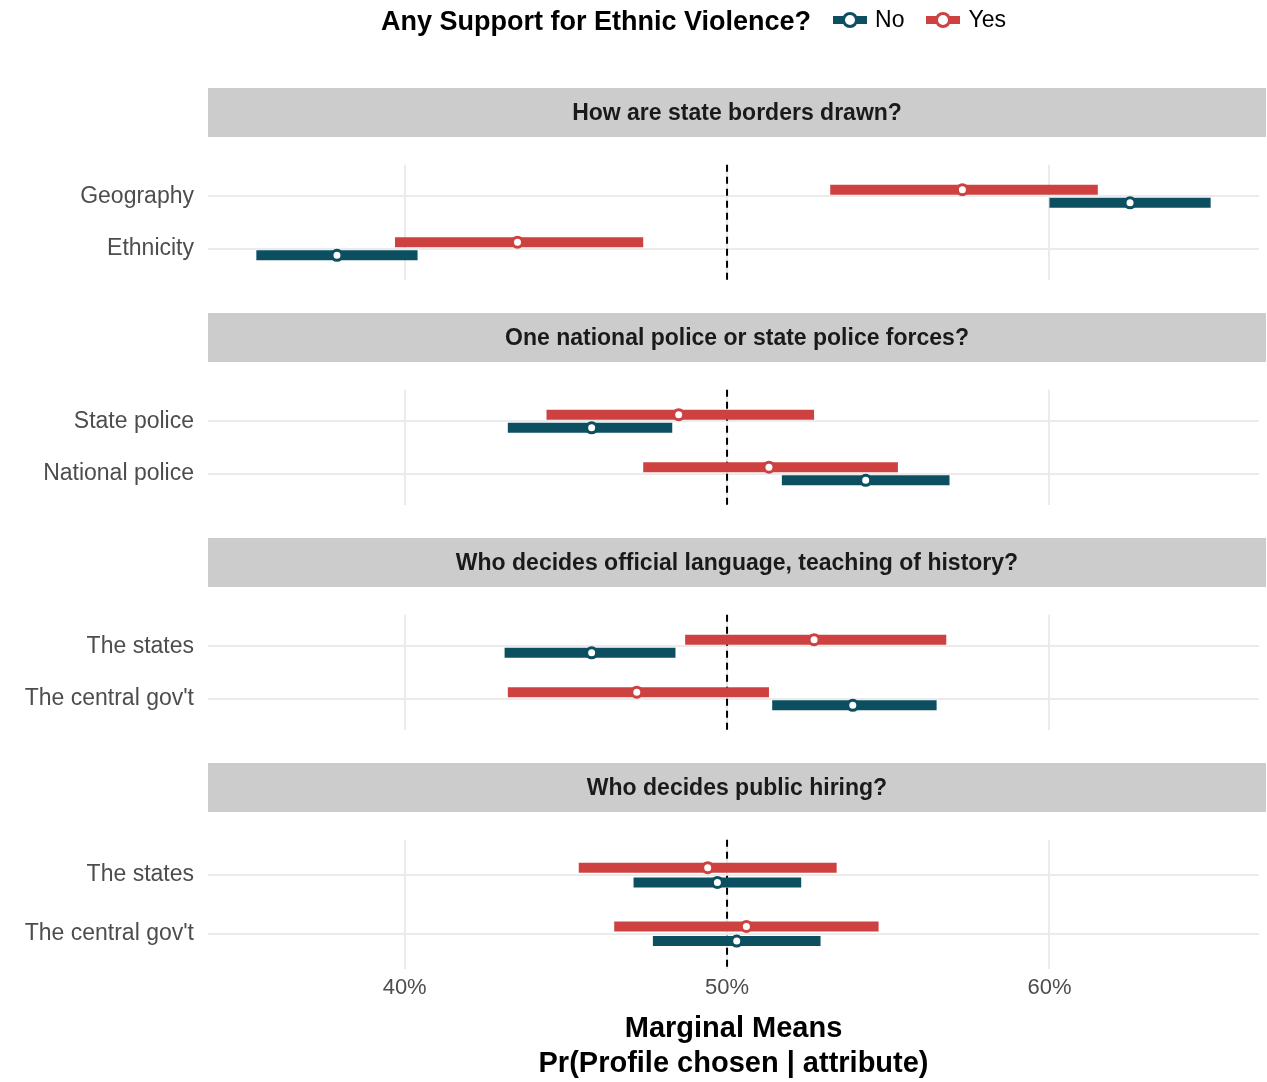 Image resolution: width=1267 pixels, height=1082 pixels. Describe the element at coordinates (737, 562) in the screenshot. I see `chart-title: Who decides official language, teaching of history?` at that location.